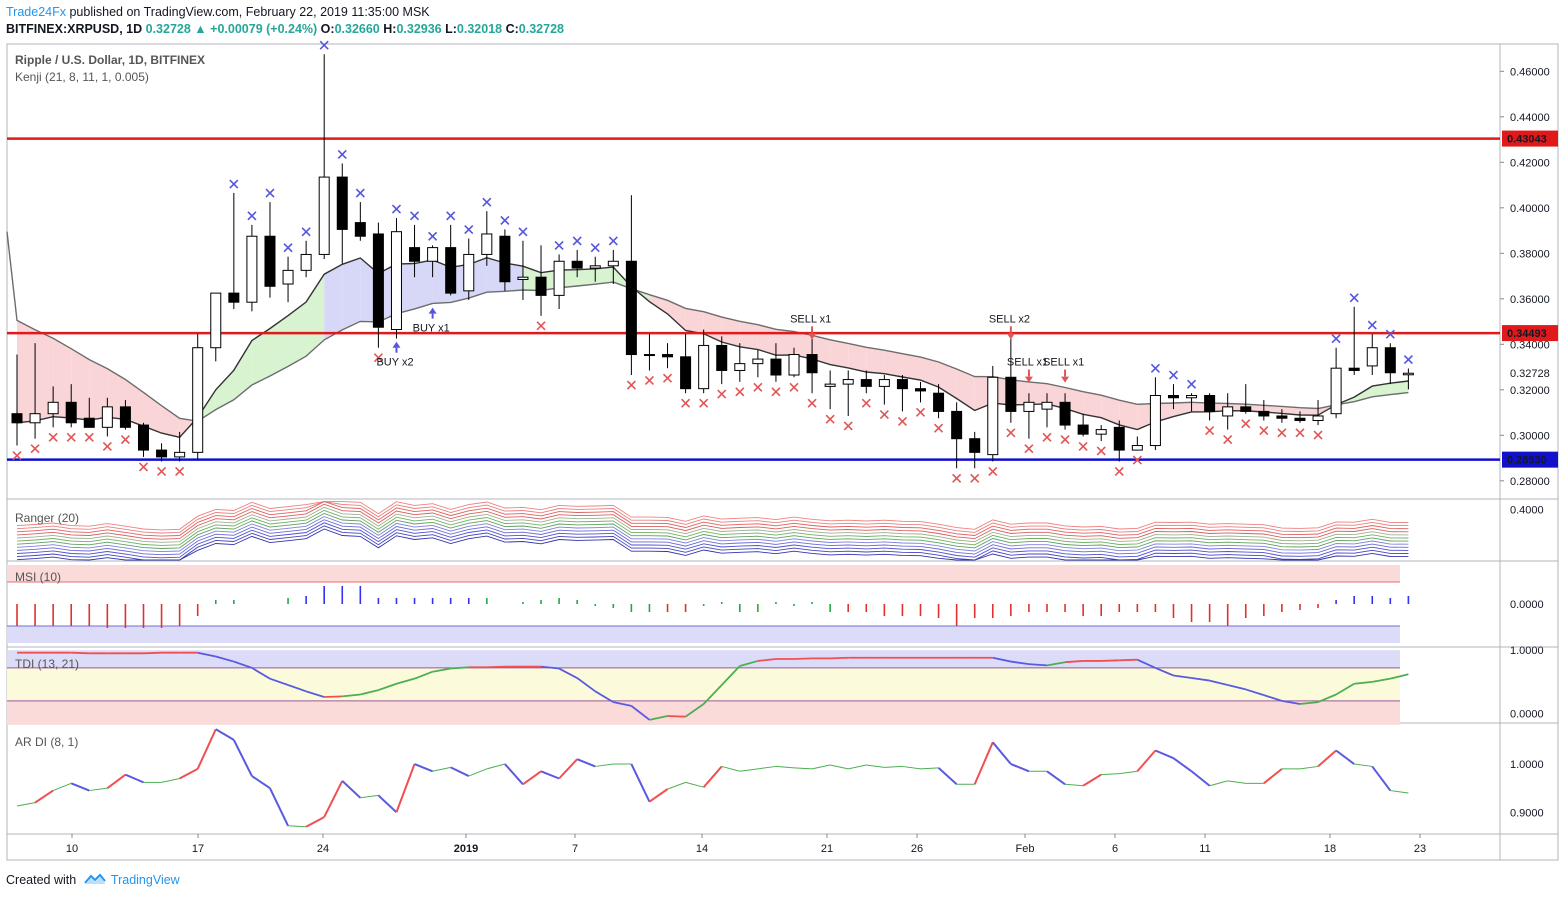 The image size is (1565, 898). Describe the element at coordinates (1527, 813) in the screenshot. I see `ardi-tick-label: 0.9000` at that location.